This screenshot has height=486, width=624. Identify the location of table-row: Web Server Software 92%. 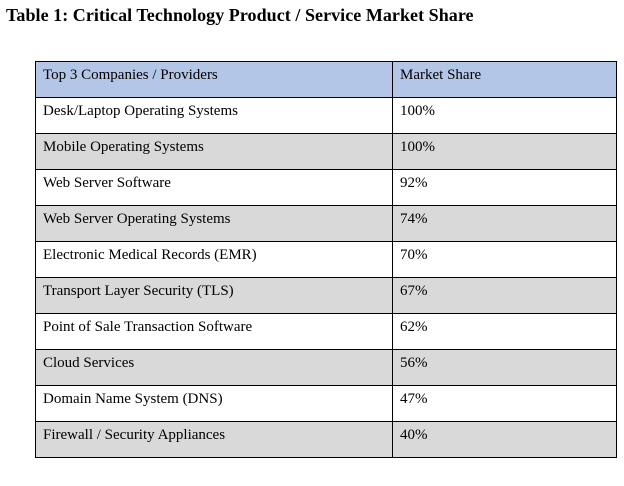
(326, 187).